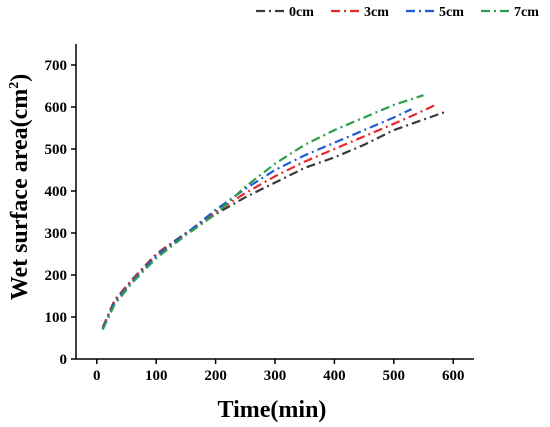 The image size is (550, 427). I want to click on y-tick-label: 300, so click(56, 234).